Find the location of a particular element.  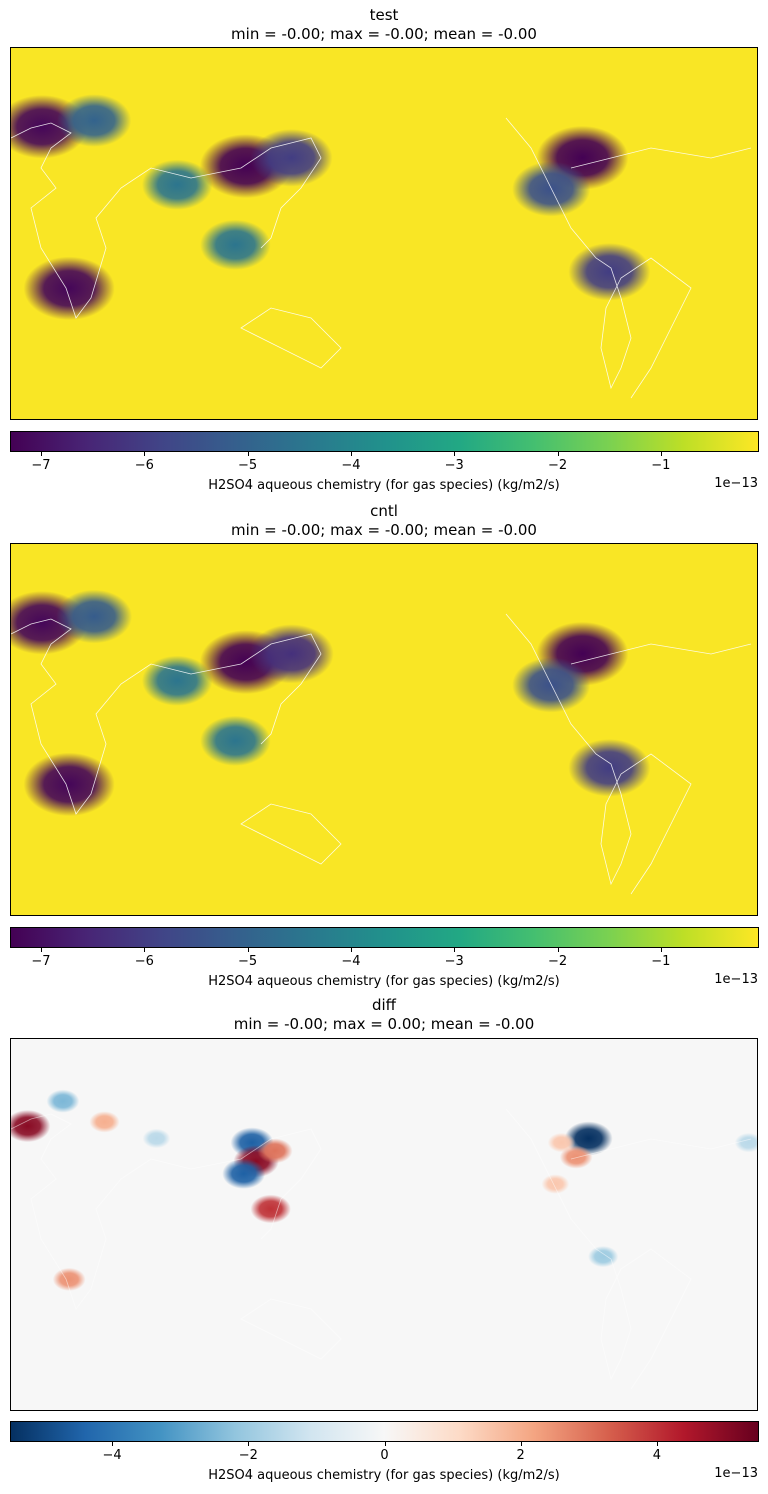

hotspot-peru is located at coordinates (603, 1256).